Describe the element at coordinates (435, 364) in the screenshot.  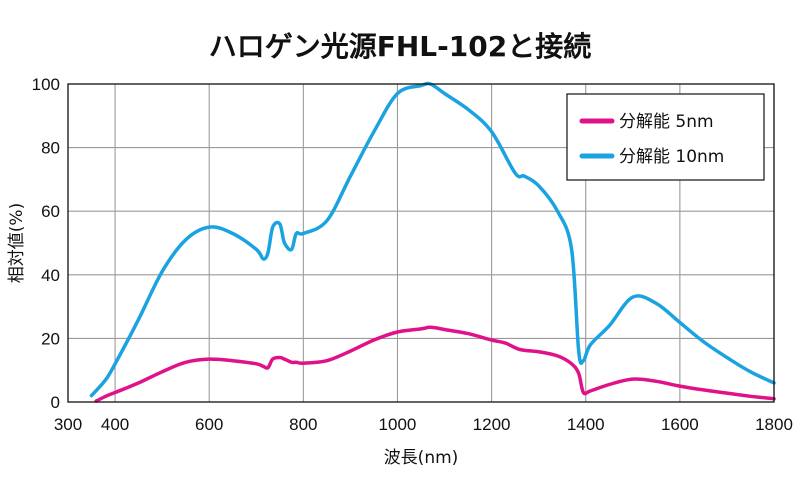
I see `series-line-resolution-5nm` at that location.